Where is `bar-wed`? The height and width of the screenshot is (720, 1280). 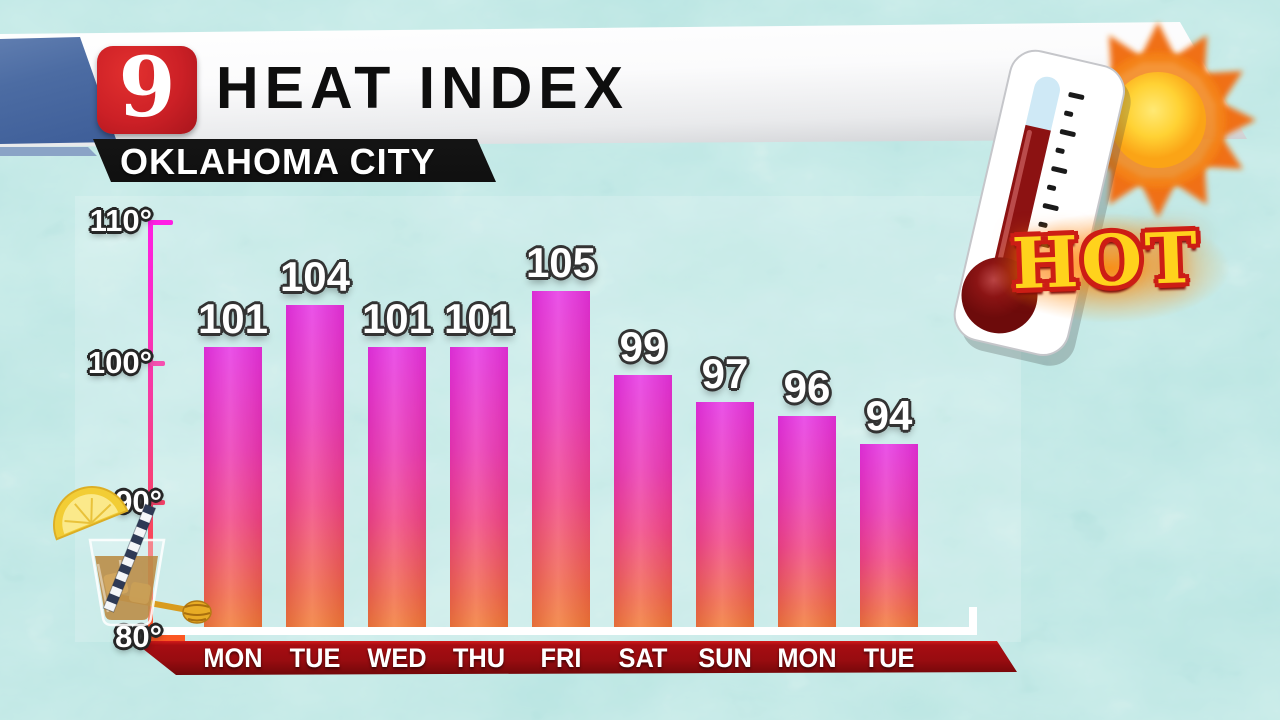 bar-wed is located at coordinates (397, 489).